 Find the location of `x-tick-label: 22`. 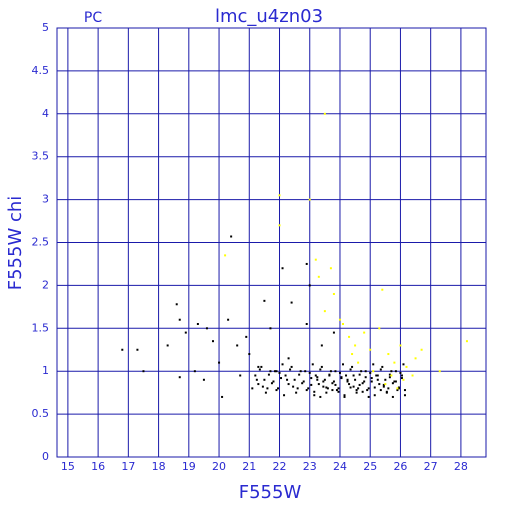

x-tick-label: 22 is located at coordinates (280, 466).